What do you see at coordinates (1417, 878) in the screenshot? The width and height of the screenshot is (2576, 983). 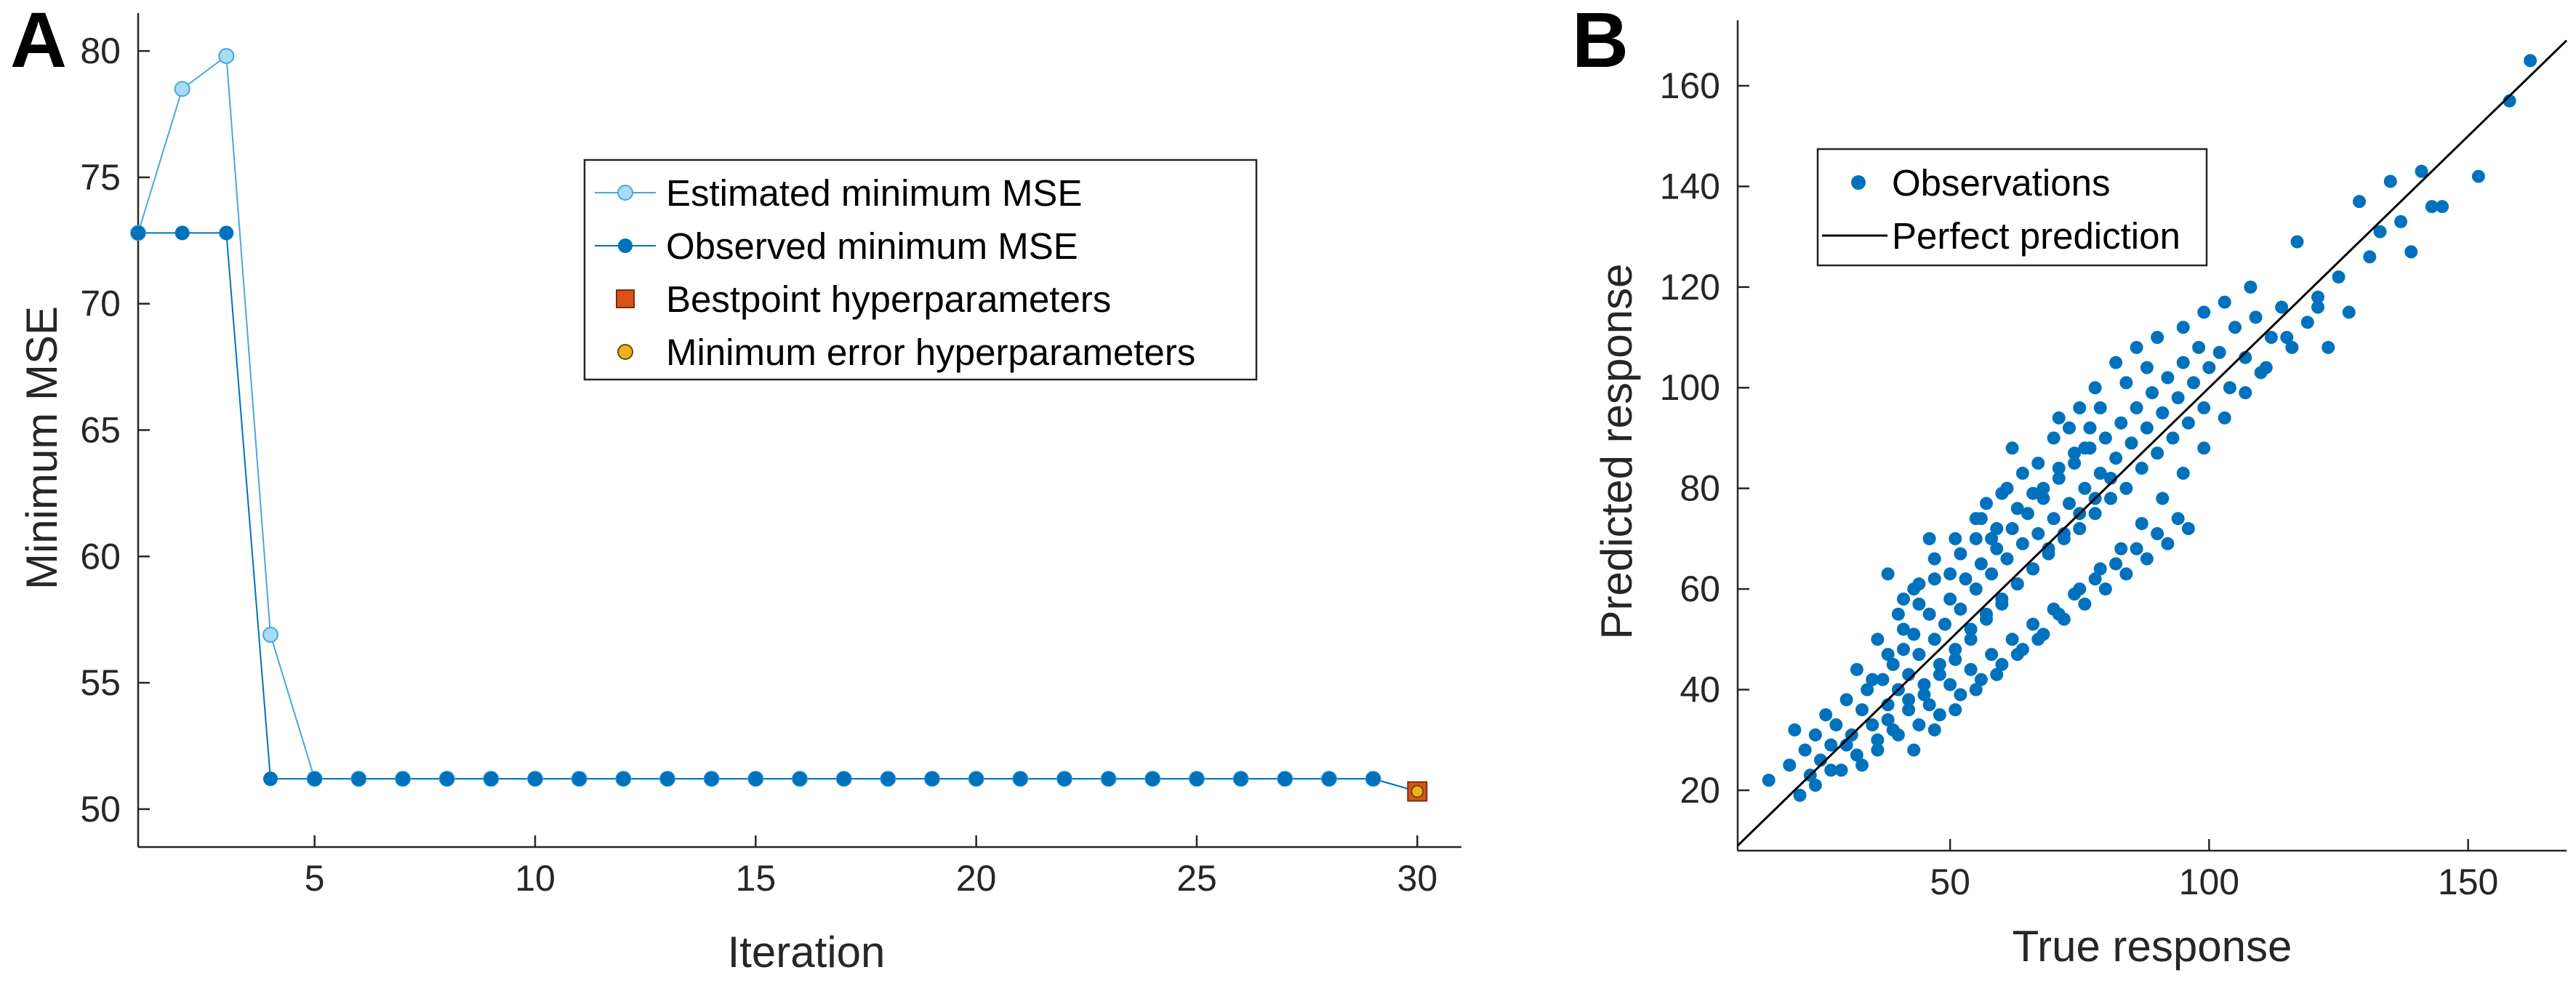 I see `panel-a-x-tick-label: 30` at bounding box center [1417, 878].